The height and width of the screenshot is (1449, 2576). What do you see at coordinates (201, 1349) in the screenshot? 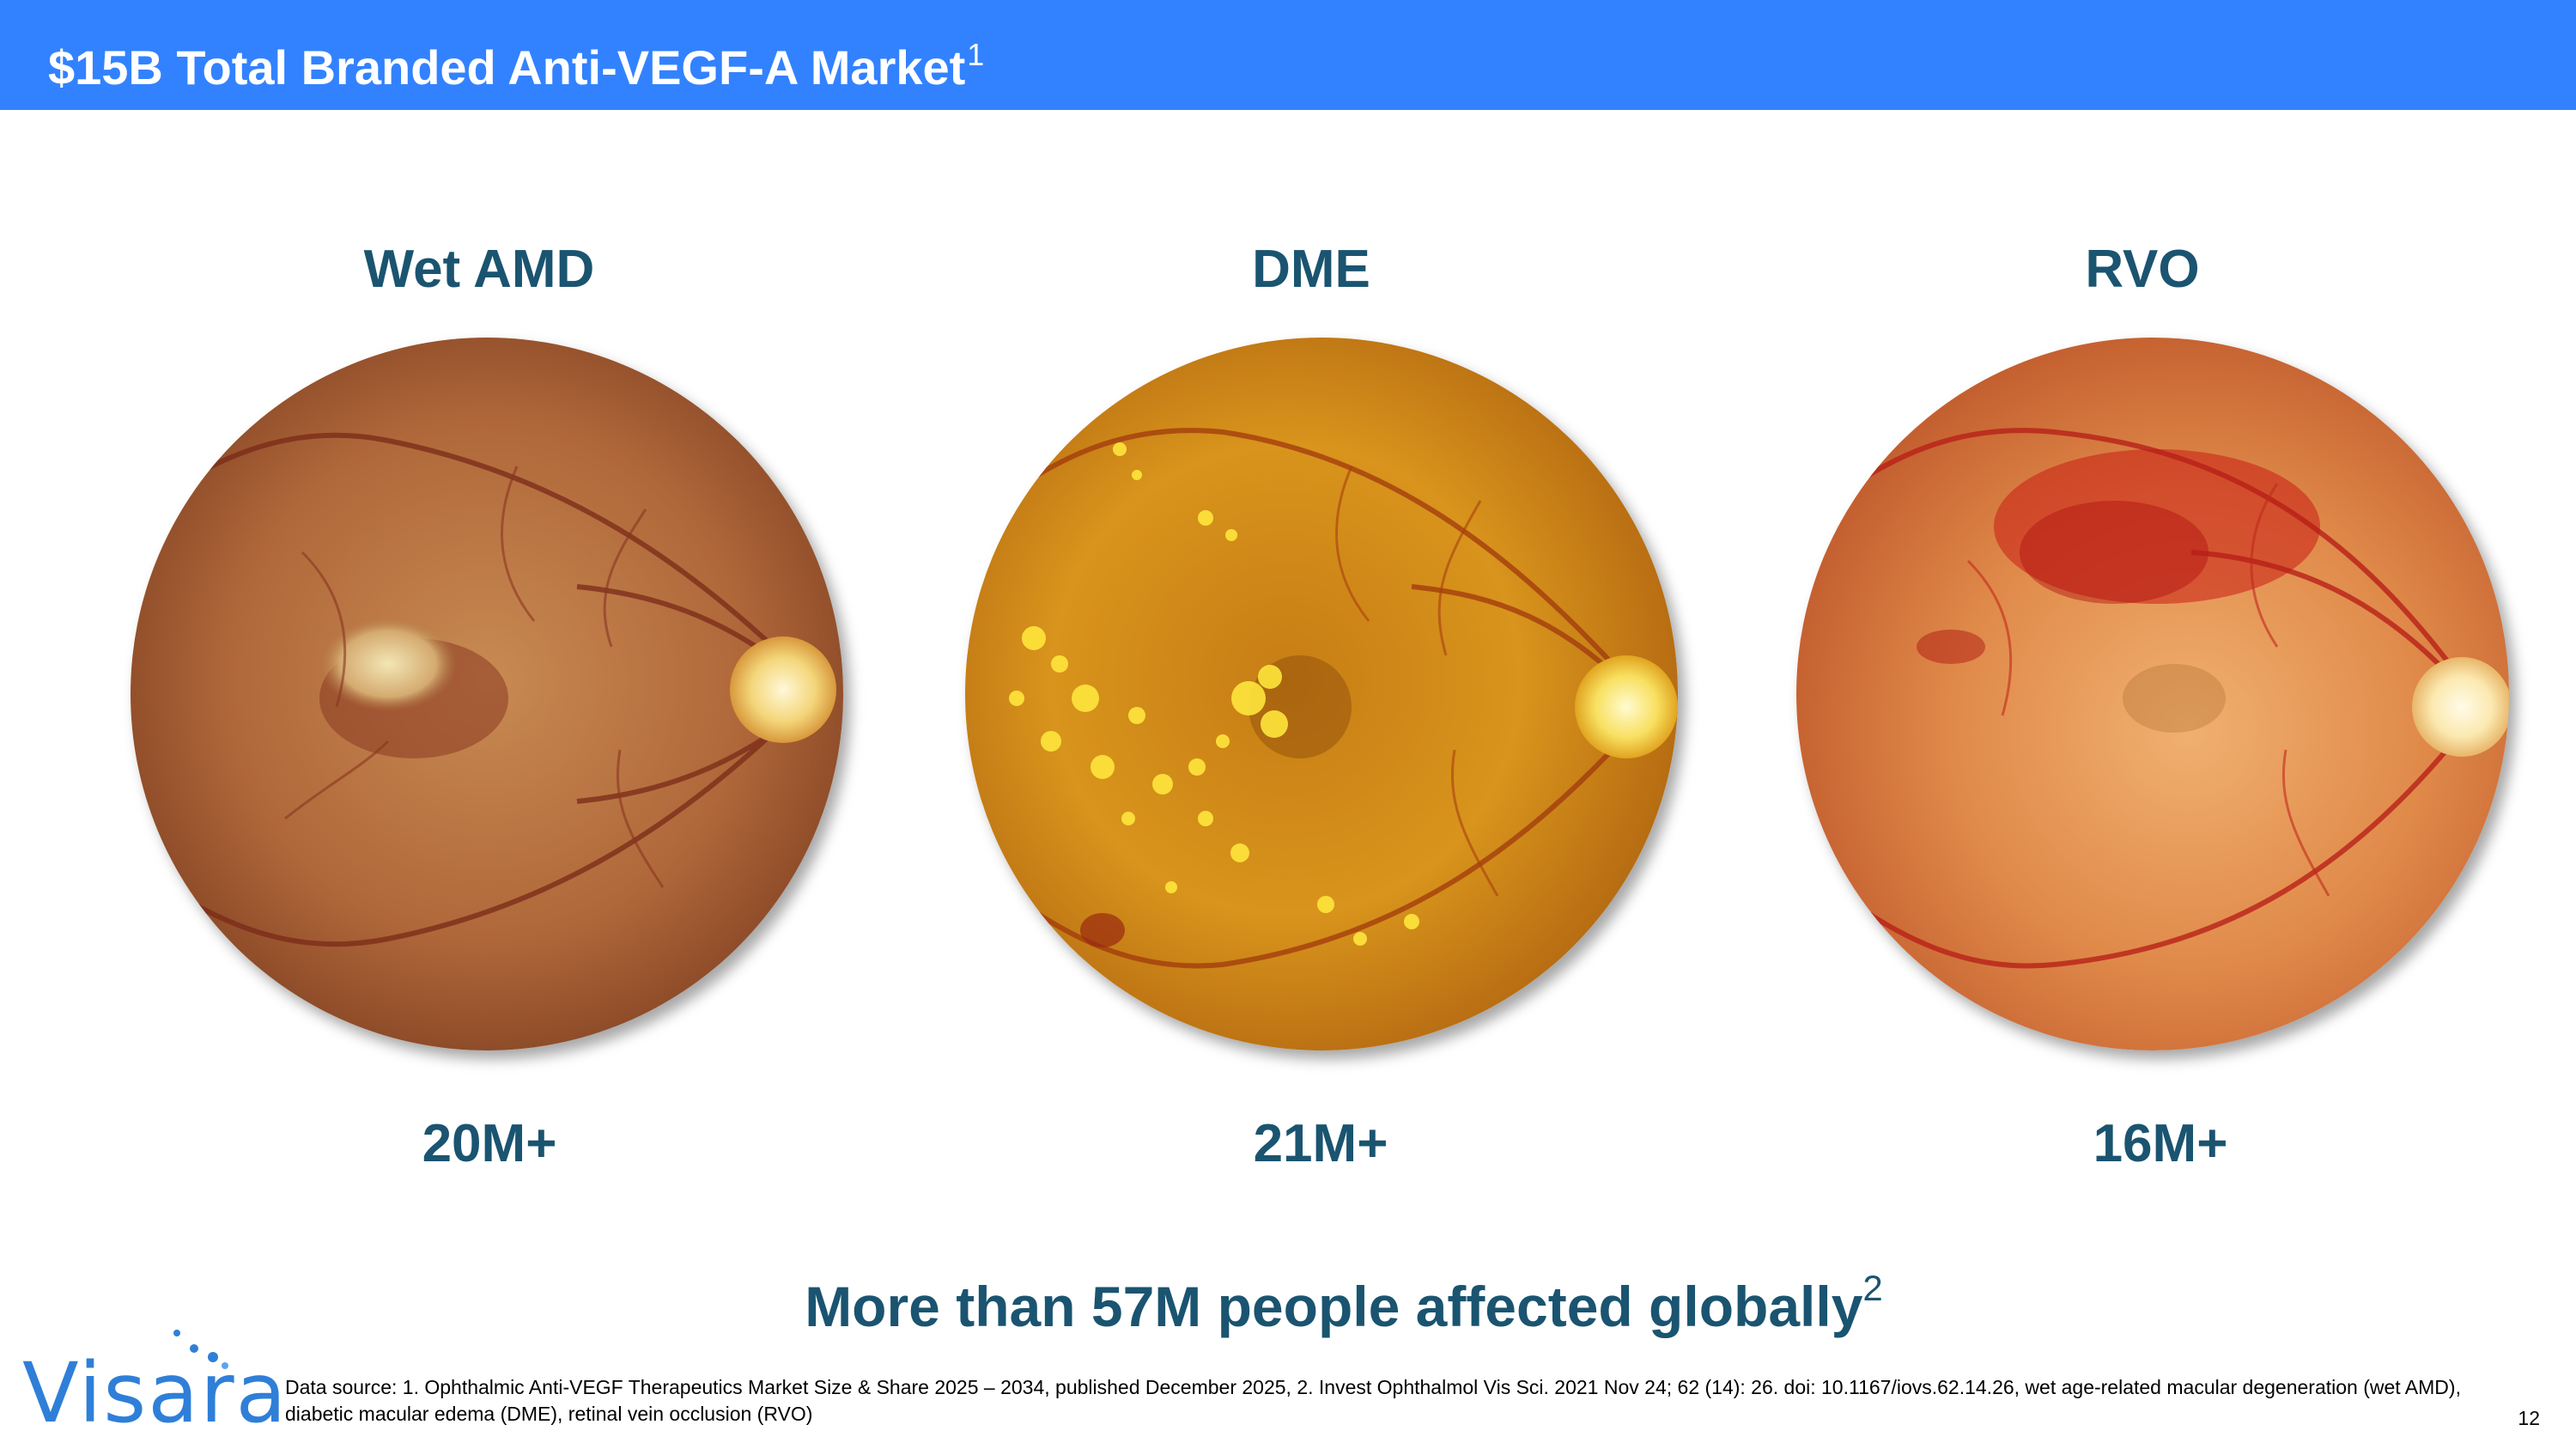
I see `logo-dots-icon` at bounding box center [201, 1349].